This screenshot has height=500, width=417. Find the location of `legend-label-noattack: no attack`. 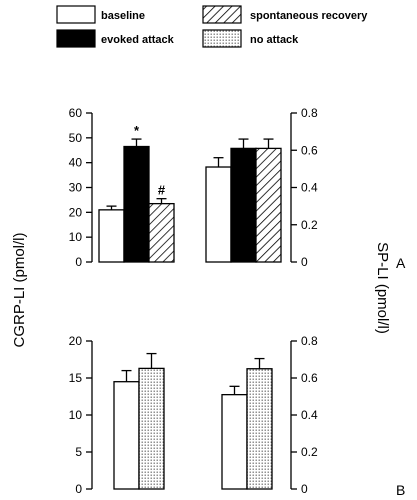

legend-label-noattack: no attack is located at coordinates (274, 40).